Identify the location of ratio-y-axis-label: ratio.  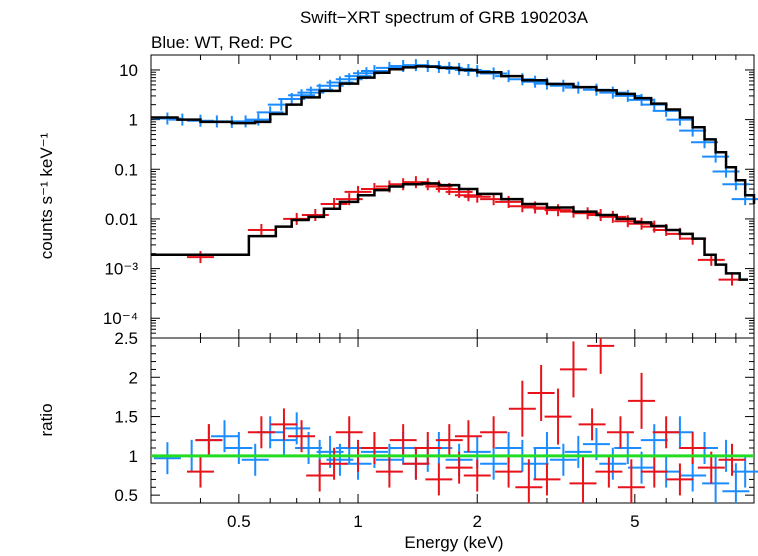
(46, 419).